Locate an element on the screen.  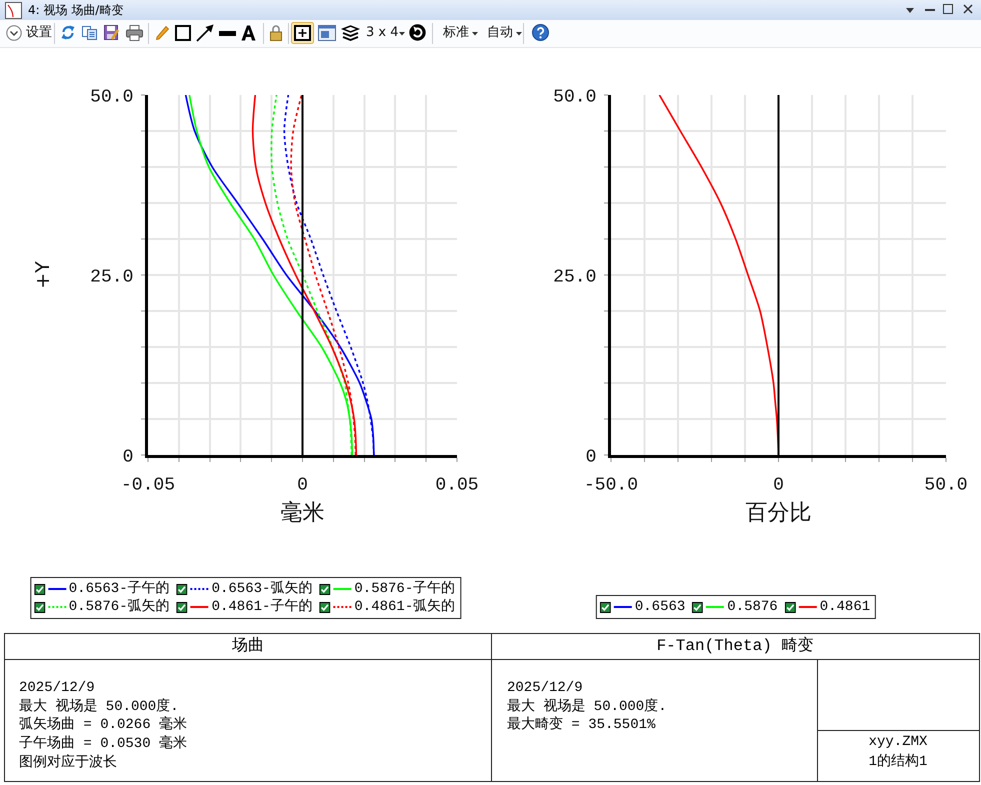
text: 1的结构1 is located at coordinates (898, 762).